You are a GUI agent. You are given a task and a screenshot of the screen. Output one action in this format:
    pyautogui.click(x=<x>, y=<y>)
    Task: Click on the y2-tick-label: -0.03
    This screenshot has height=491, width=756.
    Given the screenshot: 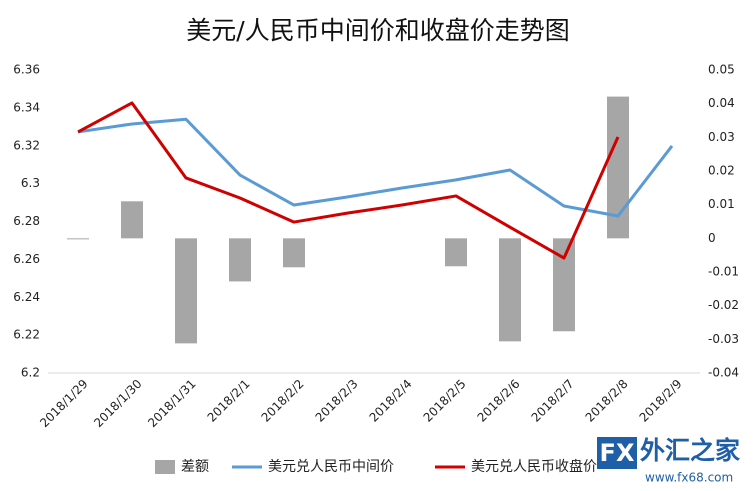 What is the action you would take?
    pyautogui.click(x=723, y=339)
    